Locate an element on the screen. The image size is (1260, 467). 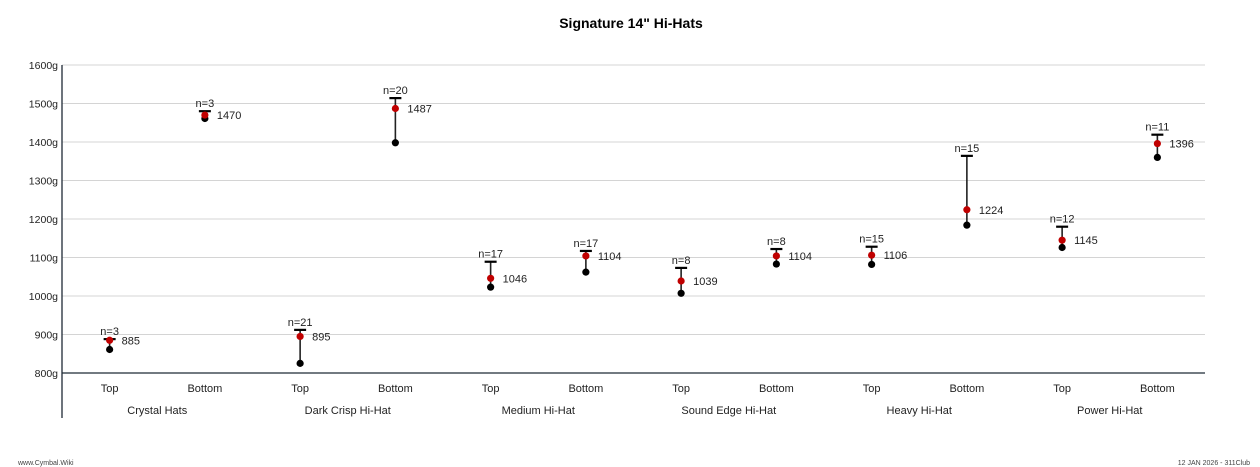
value-label: 1396 is located at coordinates (1181, 145).